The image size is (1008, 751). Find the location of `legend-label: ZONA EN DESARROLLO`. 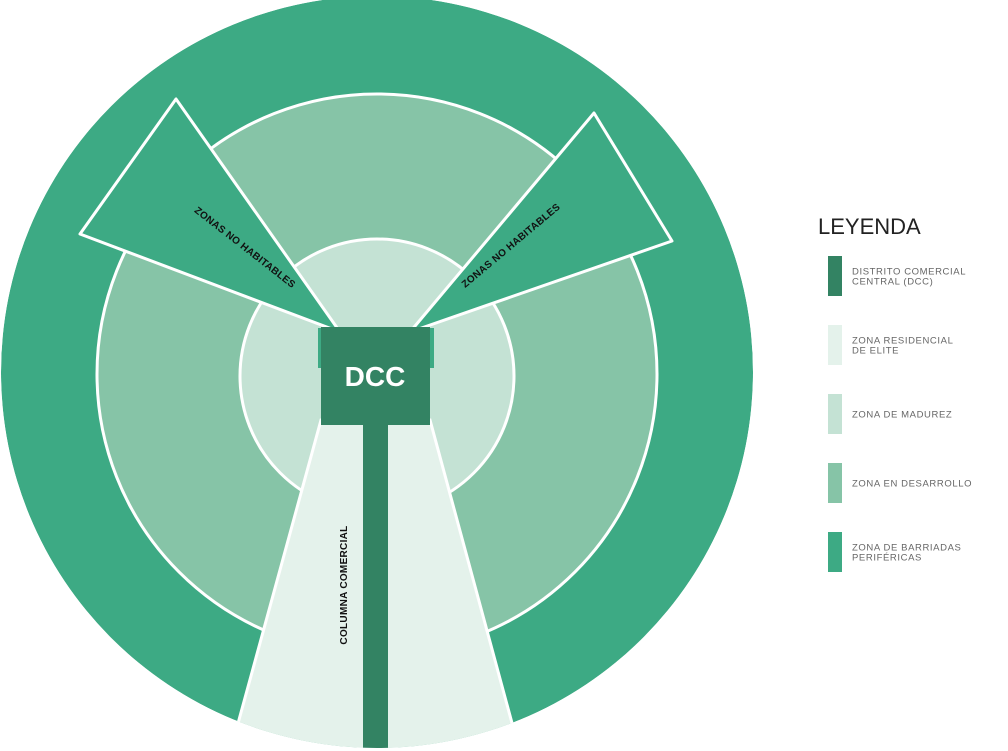

legend-label: ZONA EN DESARROLLO is located at coordinates (912, 484).